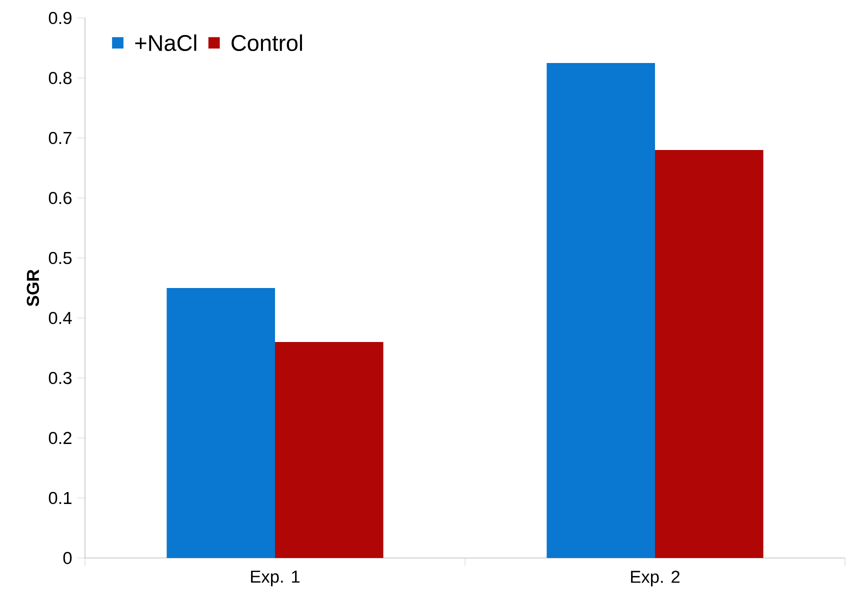 The height and width of the screenshot is (605, 860). What do you see at coordinates (67, 558) in the screenshot?
I see `y-tick-label: 0` at bounding box center [67, 558].